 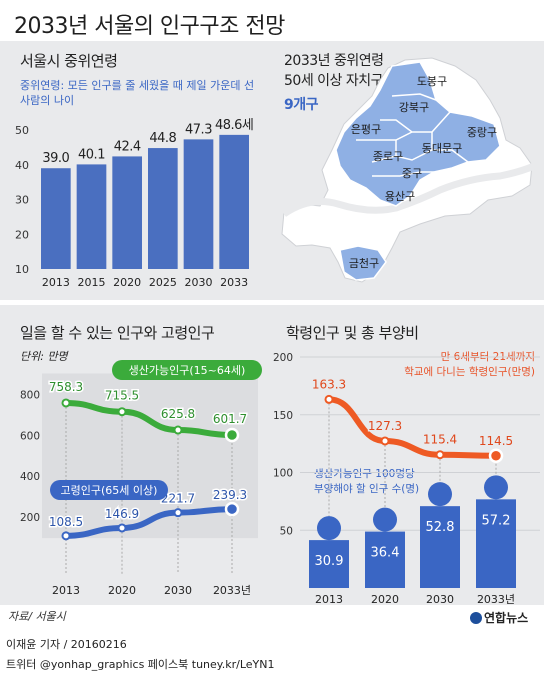 I want to click on social-line: 트위터 @yonhap_graphics 페이스북 tuney.kr/LeYN1, so click(x=140, y=664).